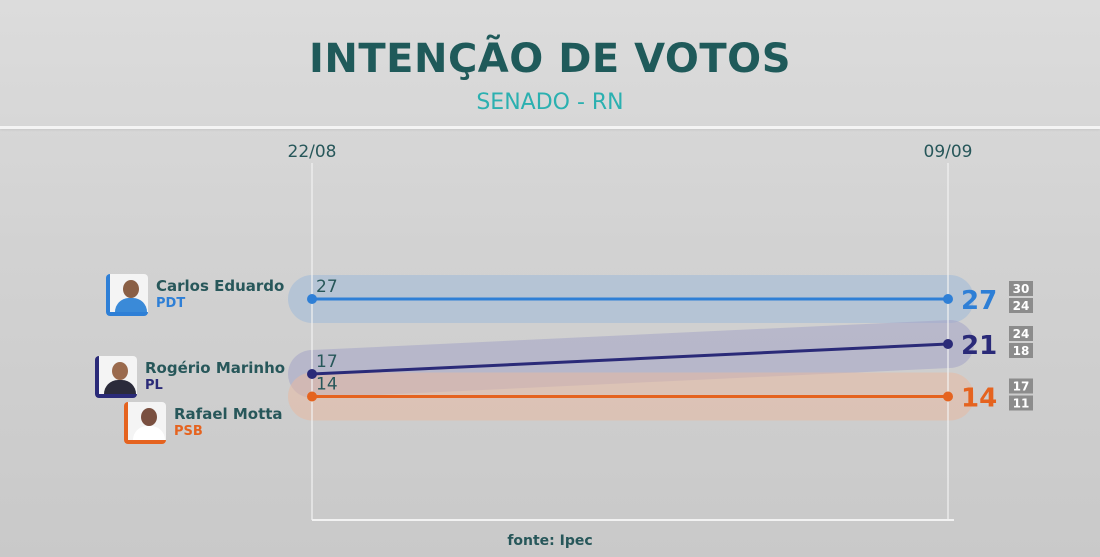  I want to click on candidate-name: Rafael Motta, so click(228, 414).